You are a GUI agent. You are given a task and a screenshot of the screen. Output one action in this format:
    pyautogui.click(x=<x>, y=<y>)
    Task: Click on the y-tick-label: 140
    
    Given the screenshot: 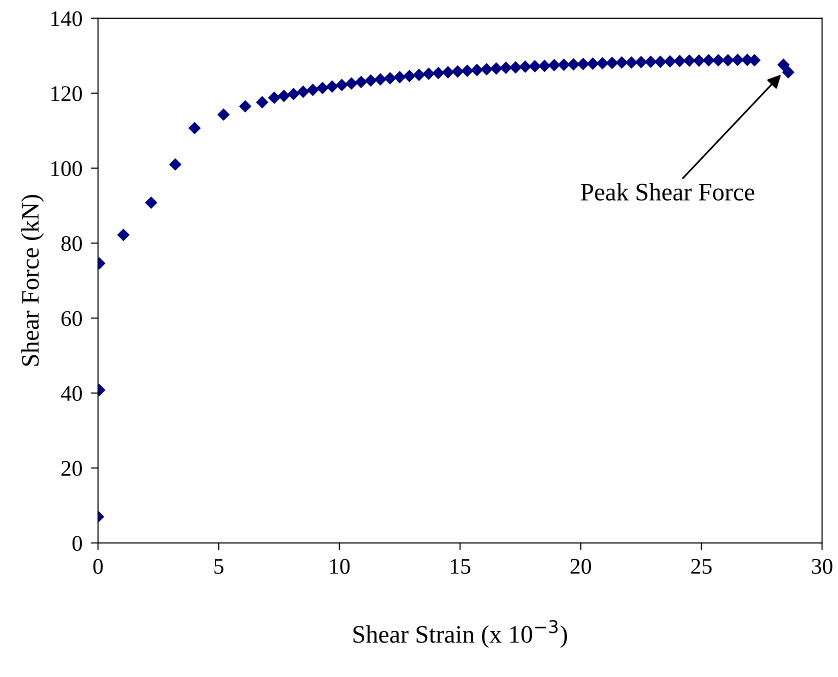 What is the action you would take?
    pyautogui.click(x=66, y=18)
    